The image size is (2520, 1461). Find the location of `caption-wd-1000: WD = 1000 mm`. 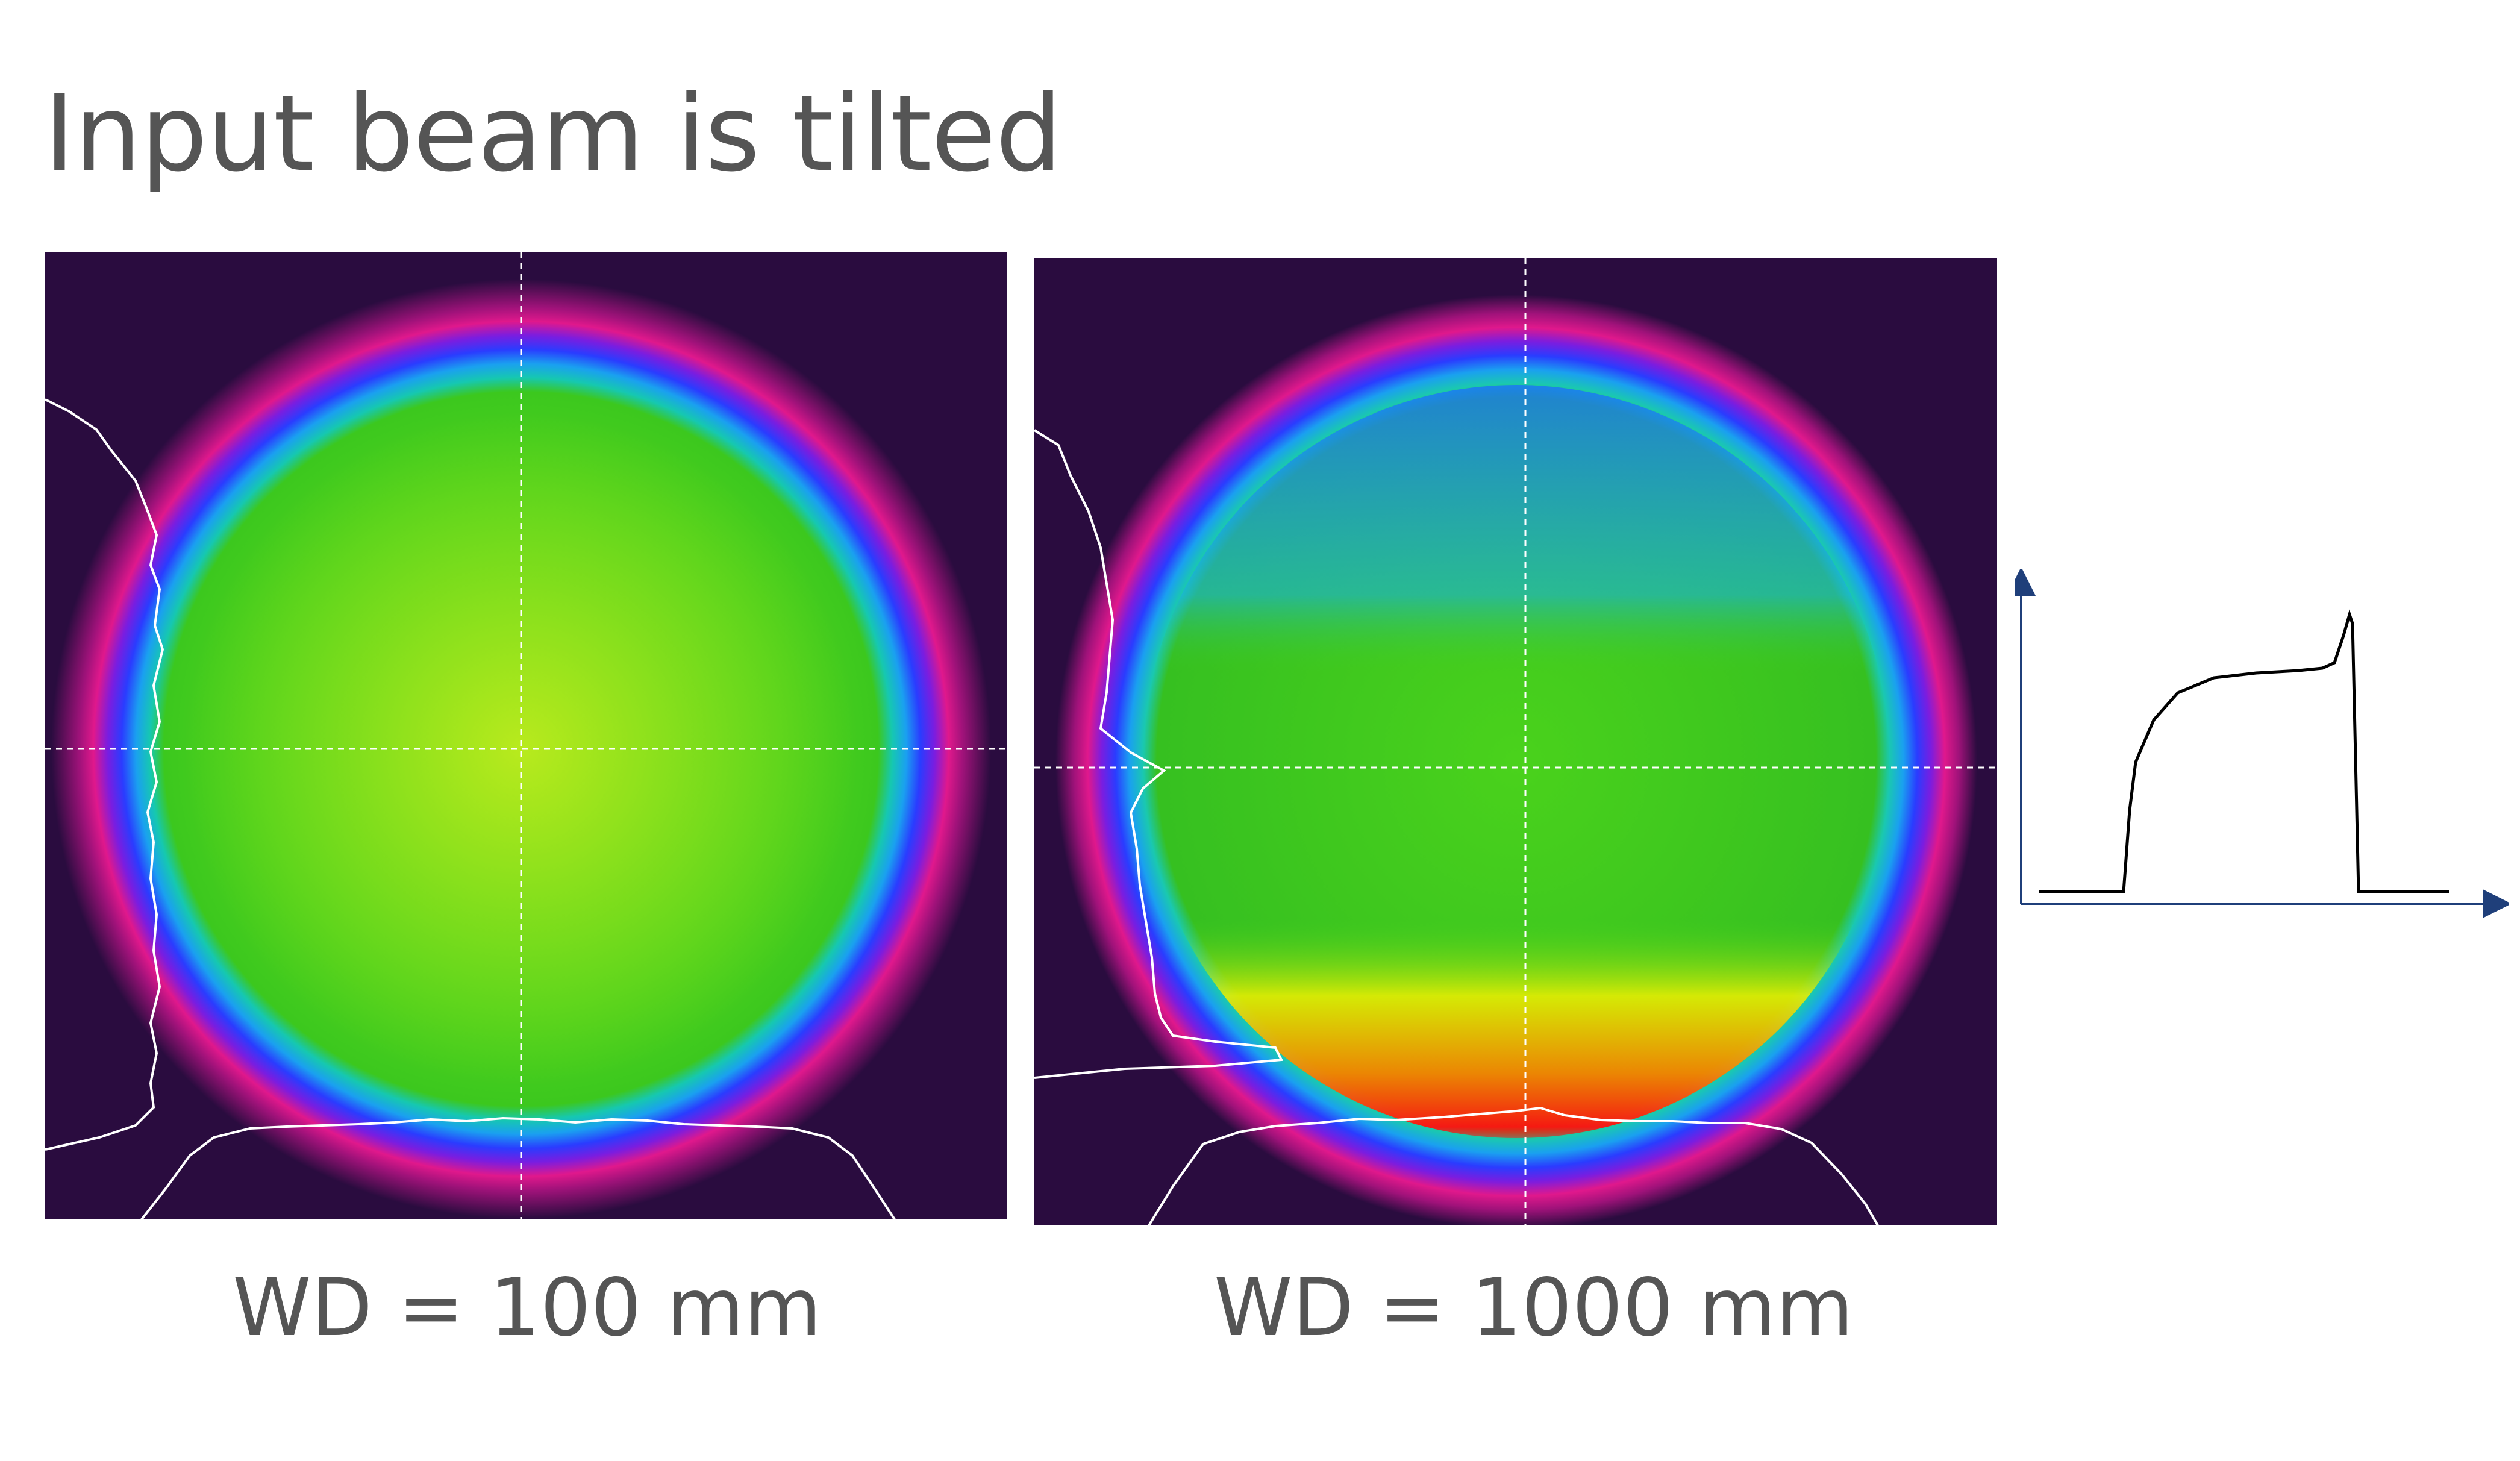

caption-wd-1000: WD = 1000 mm is located at coordinates (1534, 1308).